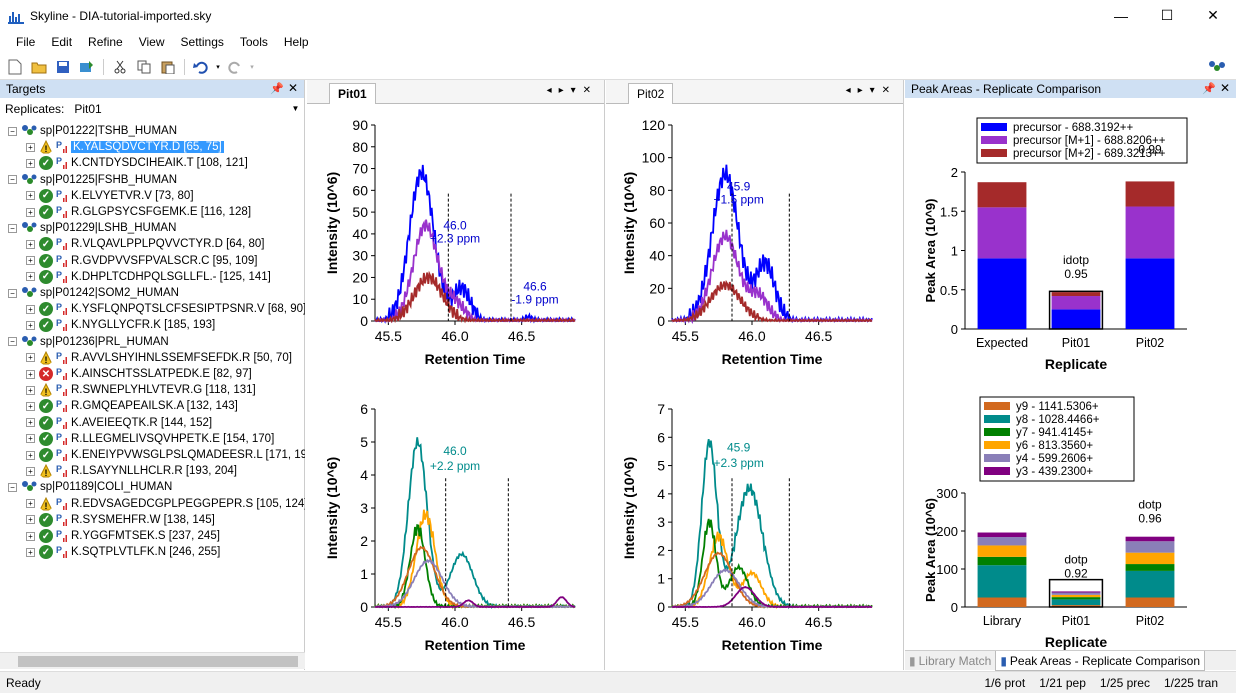  Describe the element at coordinates (119, 423) in the screenshot. I see `peptide-node: + ✓ P K.AVEIEEQTK.R [144, 152]` at that location.